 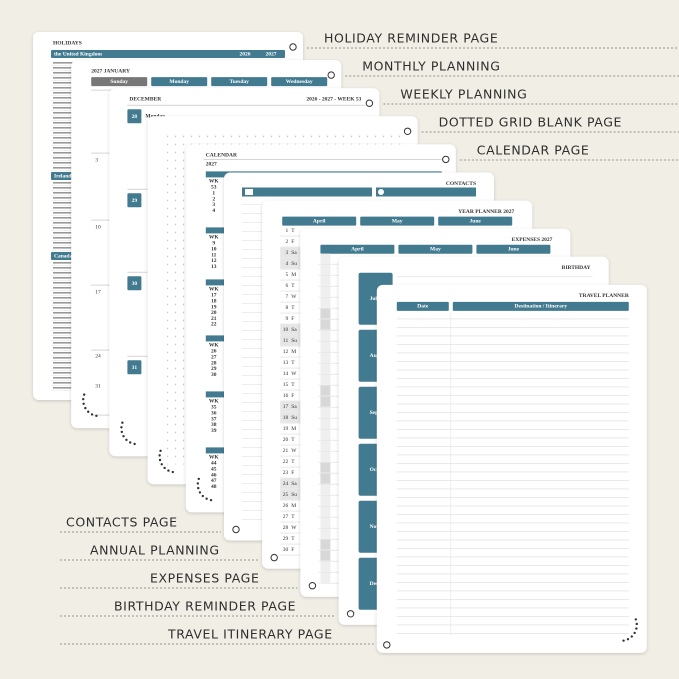 What do you see at coordinates (271, 54) in the screenshot?
I see `year: 2027` at bounding box center [271, 54].